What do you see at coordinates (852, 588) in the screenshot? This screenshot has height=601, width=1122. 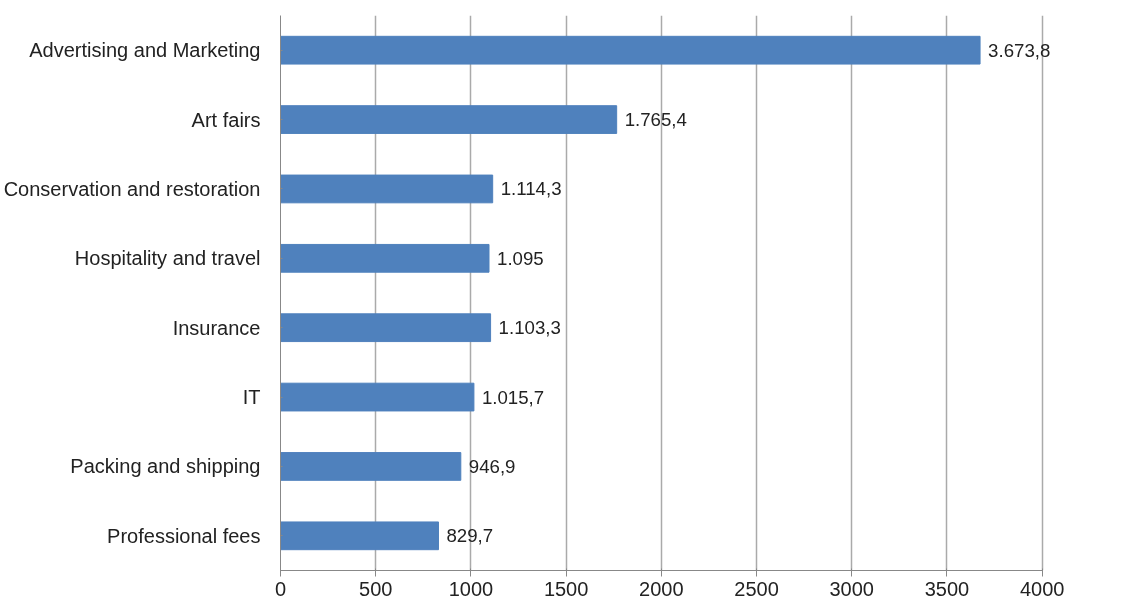 I see `x-tick-label: 3000` at bounding box center [852, 588].